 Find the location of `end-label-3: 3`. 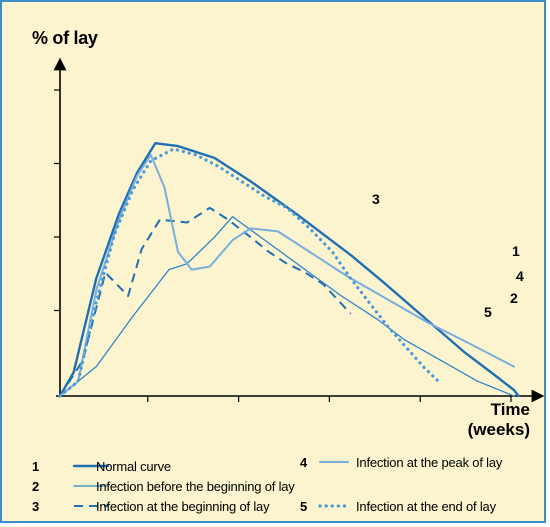

end-label-3: 3 is located at coordinates (376, 199).